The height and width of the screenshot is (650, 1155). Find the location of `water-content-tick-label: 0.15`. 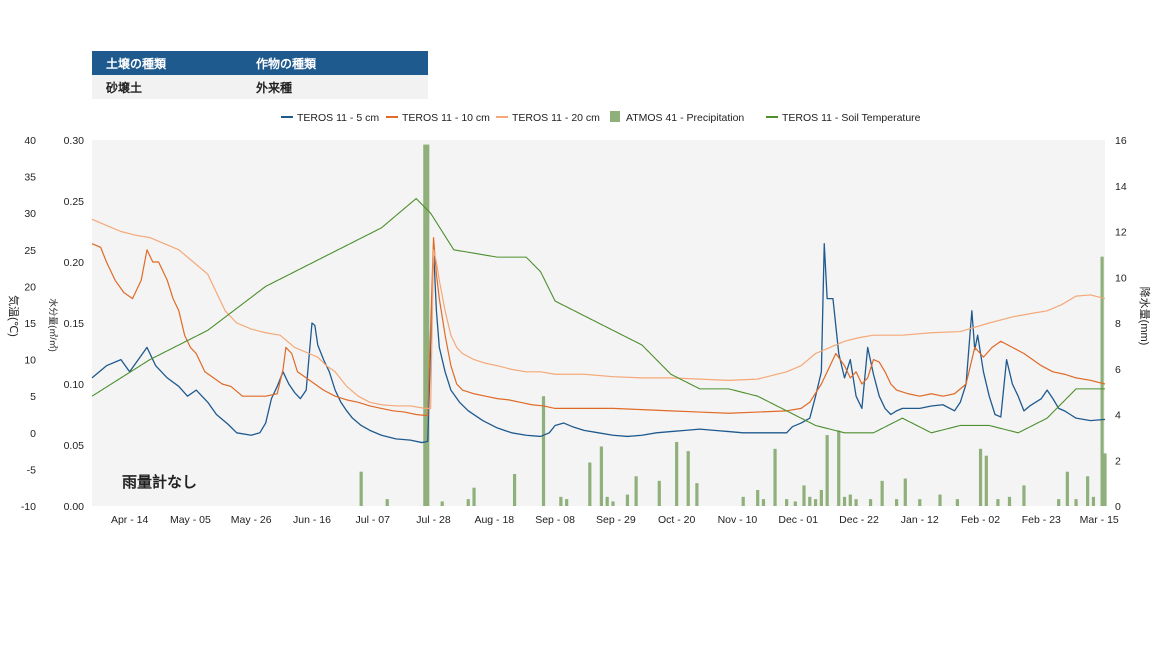

water-content-tick-label: 0.15 is located at coordinates (74, 324).